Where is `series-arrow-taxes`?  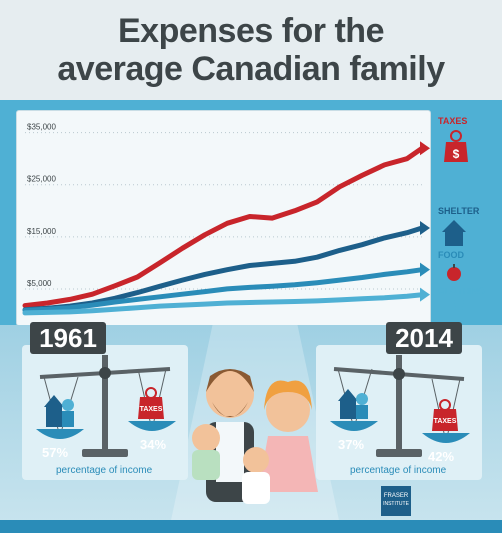
series-arrow-taxes is located at coordinates (425, 148).